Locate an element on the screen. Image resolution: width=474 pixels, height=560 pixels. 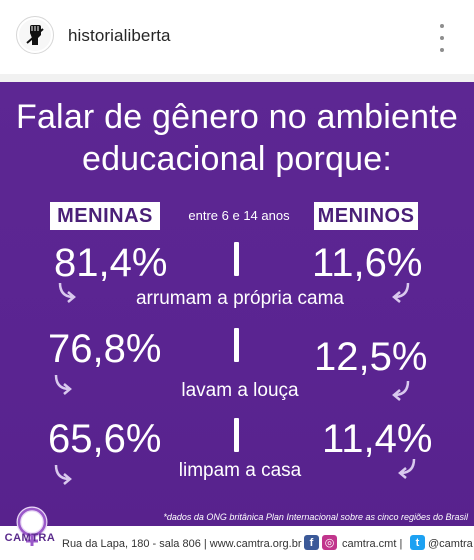
girls-percentage: 81,4% is located at coordinates (111, 263).